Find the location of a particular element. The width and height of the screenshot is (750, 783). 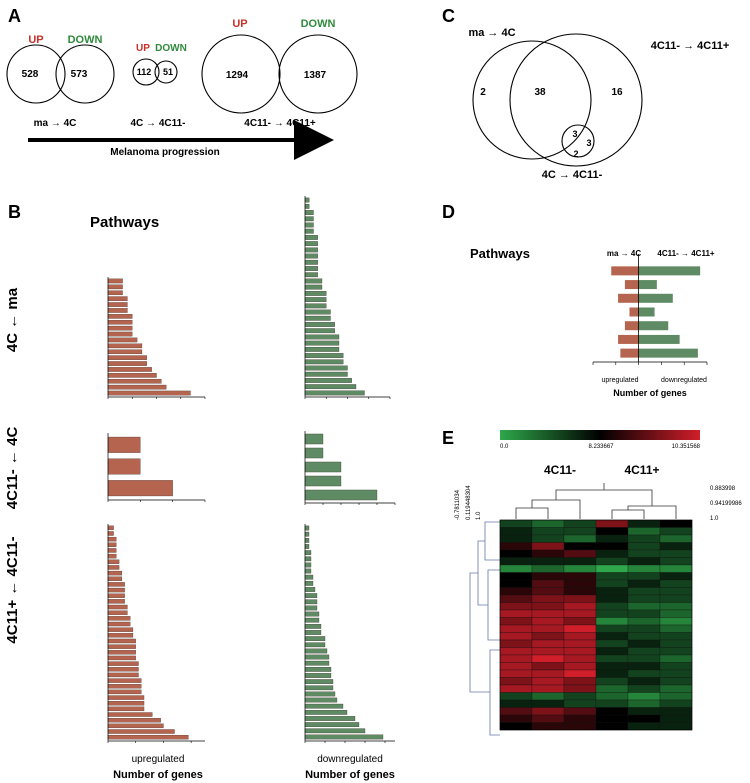

legend-max: 10.351568 is located at coordinates (686, 447).